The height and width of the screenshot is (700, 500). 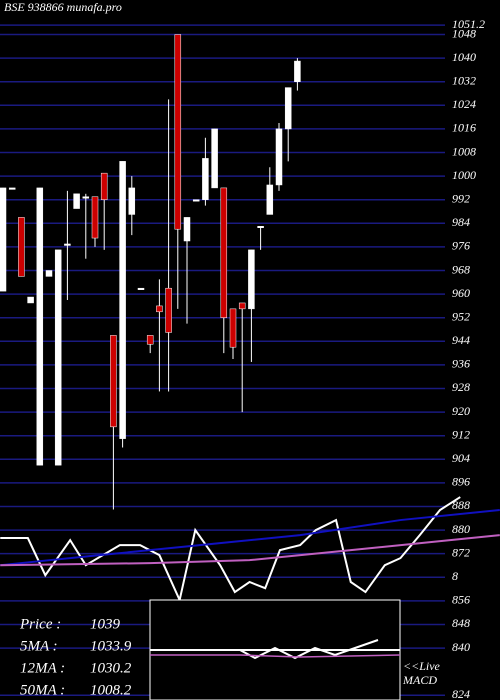 What do you see at coordinates (461, 198) in the screenshot?
I see `y-tick-label: 992` at bounding box center [461, 198].